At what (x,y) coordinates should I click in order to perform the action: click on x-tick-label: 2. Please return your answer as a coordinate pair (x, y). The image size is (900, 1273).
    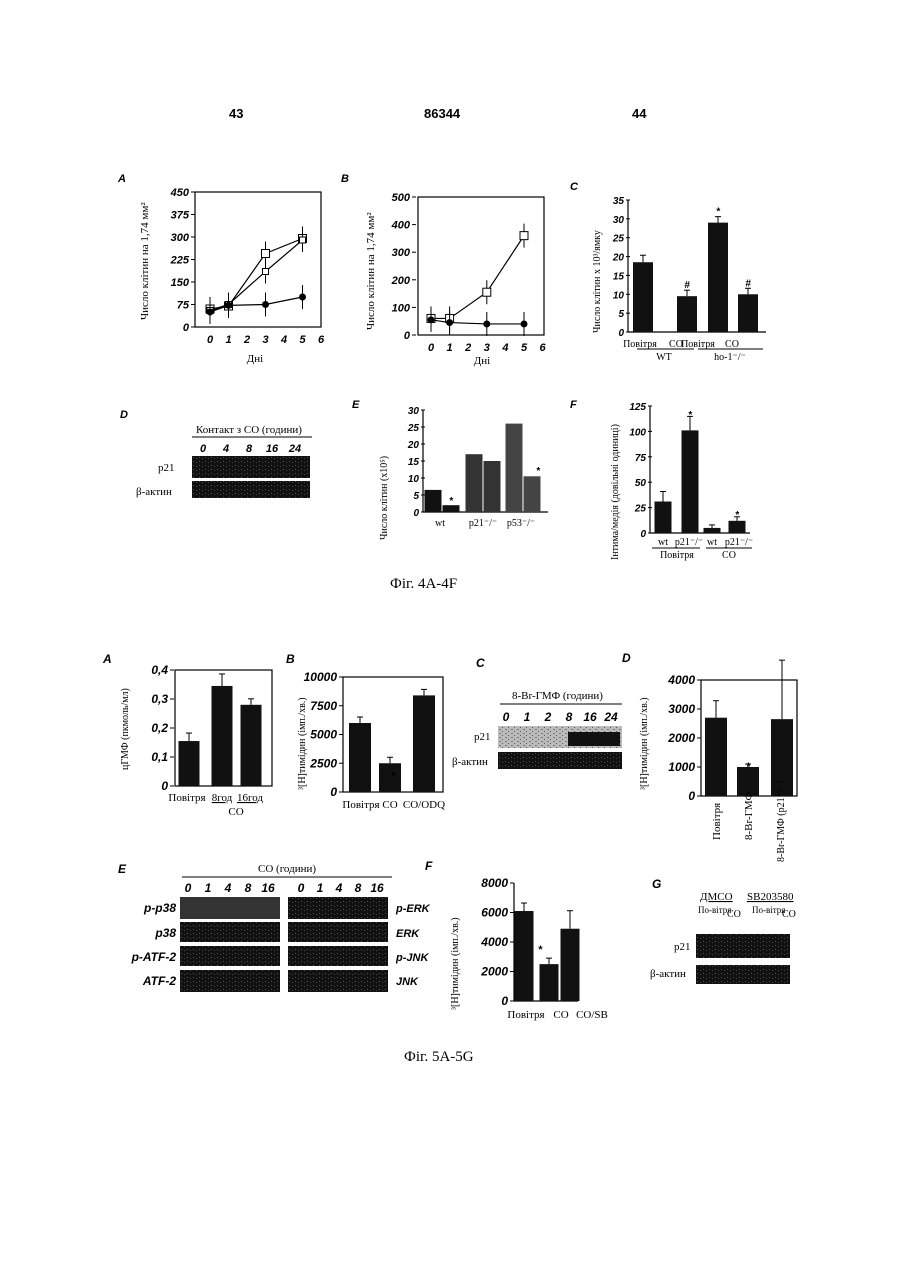
    Looking at the image, I should click on (467, 348).